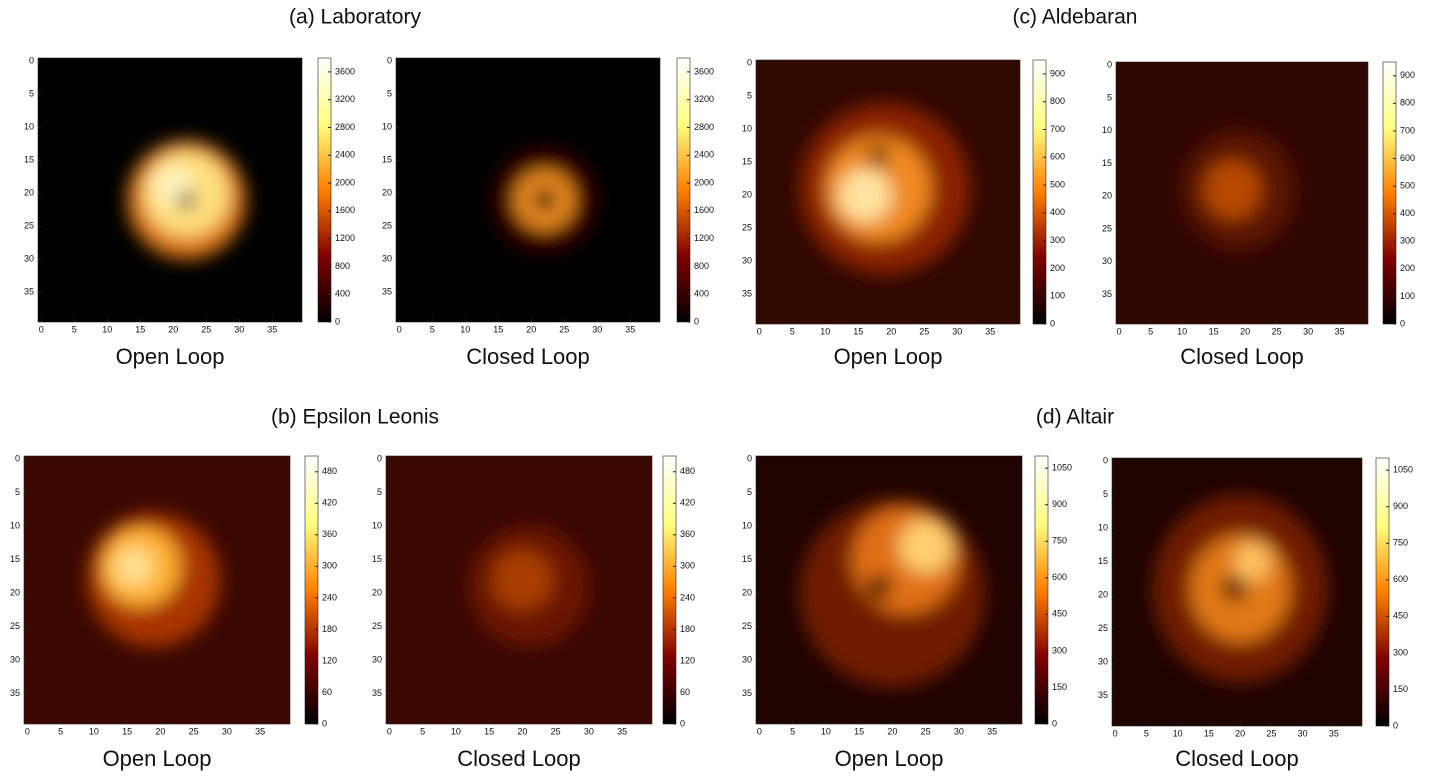 The image size is (1432, 776). I want to click on colorbar-tick-label: 1200, so click(345, 238).